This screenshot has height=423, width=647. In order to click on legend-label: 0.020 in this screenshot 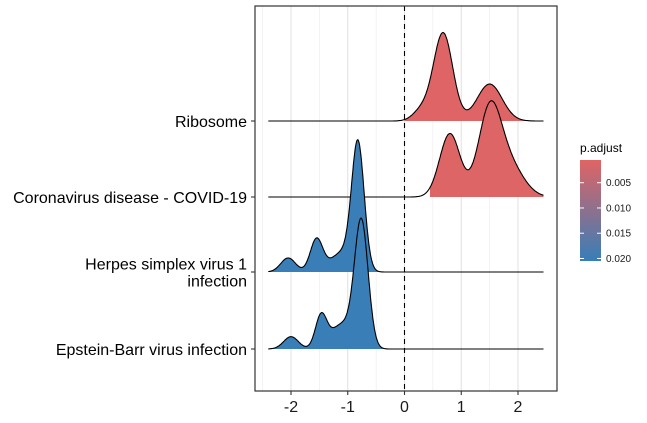, I will do `click(618, 259)`.